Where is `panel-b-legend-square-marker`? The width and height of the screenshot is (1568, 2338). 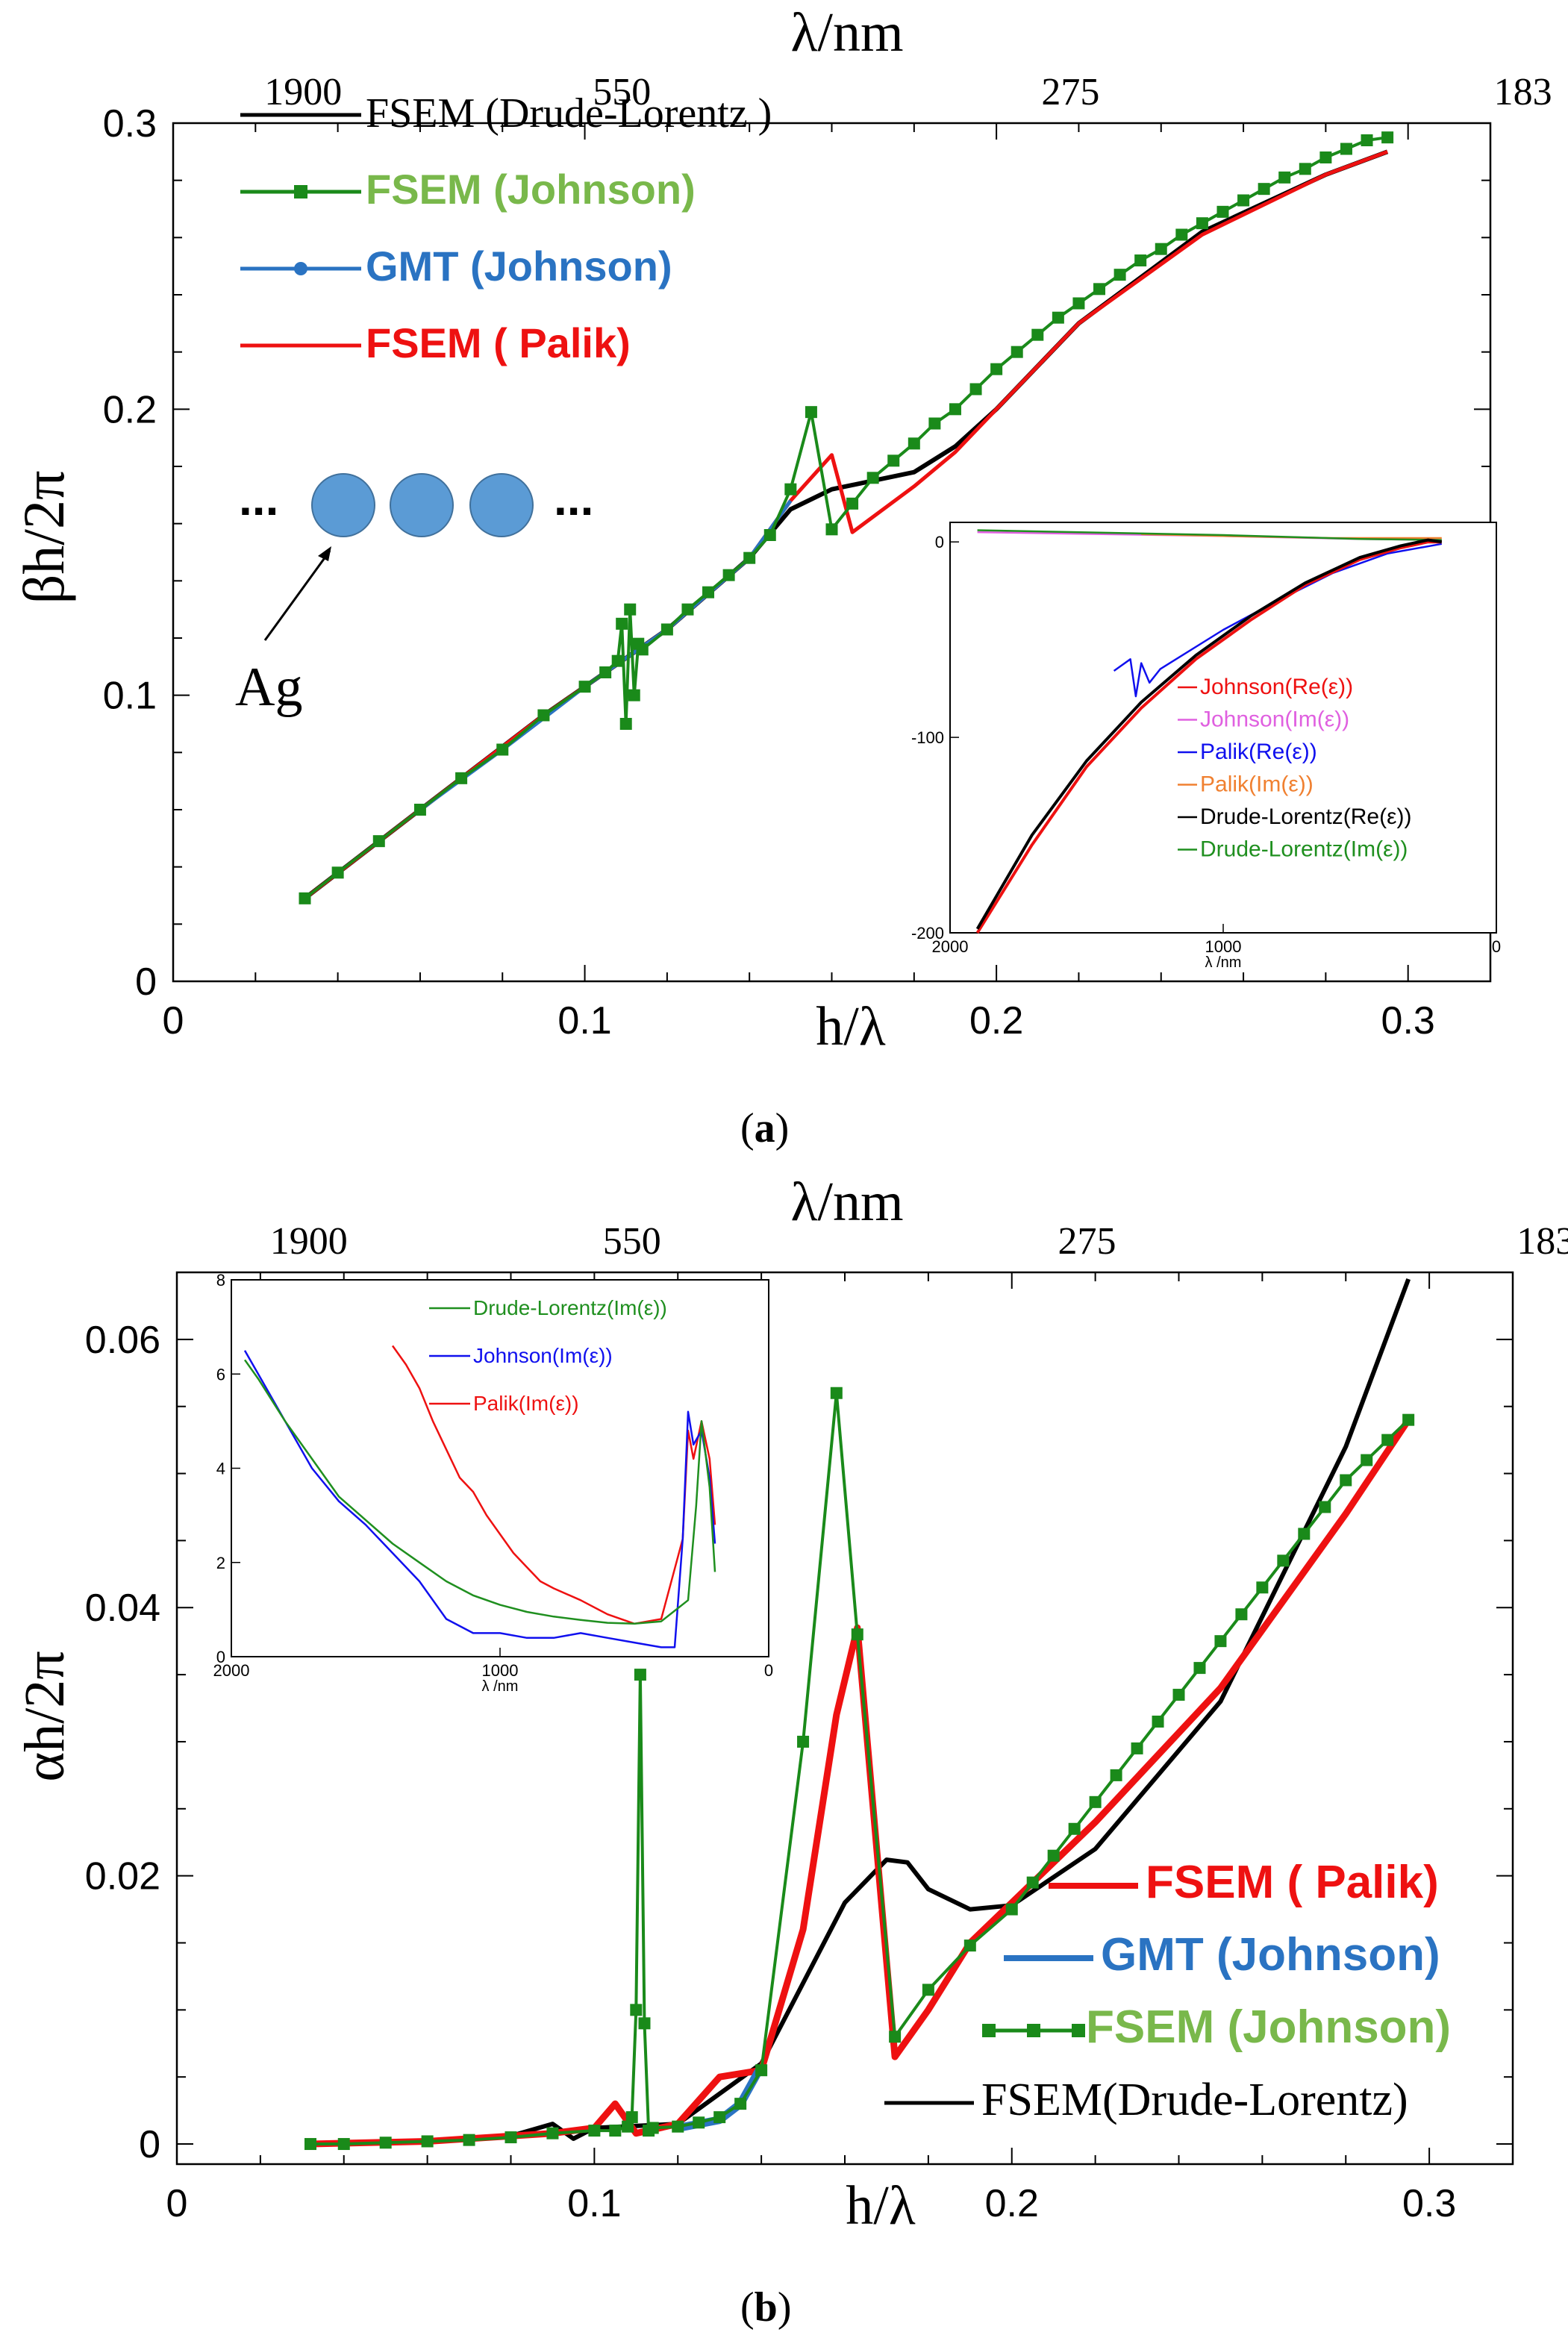 panel-b-legend-square-marker is located at coordinates (1033, 2030).